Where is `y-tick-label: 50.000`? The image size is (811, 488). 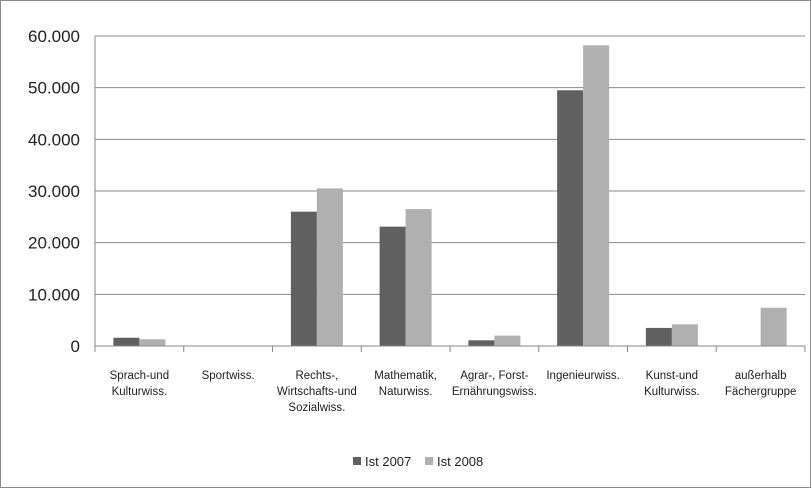 y-tick-label: 50.000 is located at coordinates (54, 88).